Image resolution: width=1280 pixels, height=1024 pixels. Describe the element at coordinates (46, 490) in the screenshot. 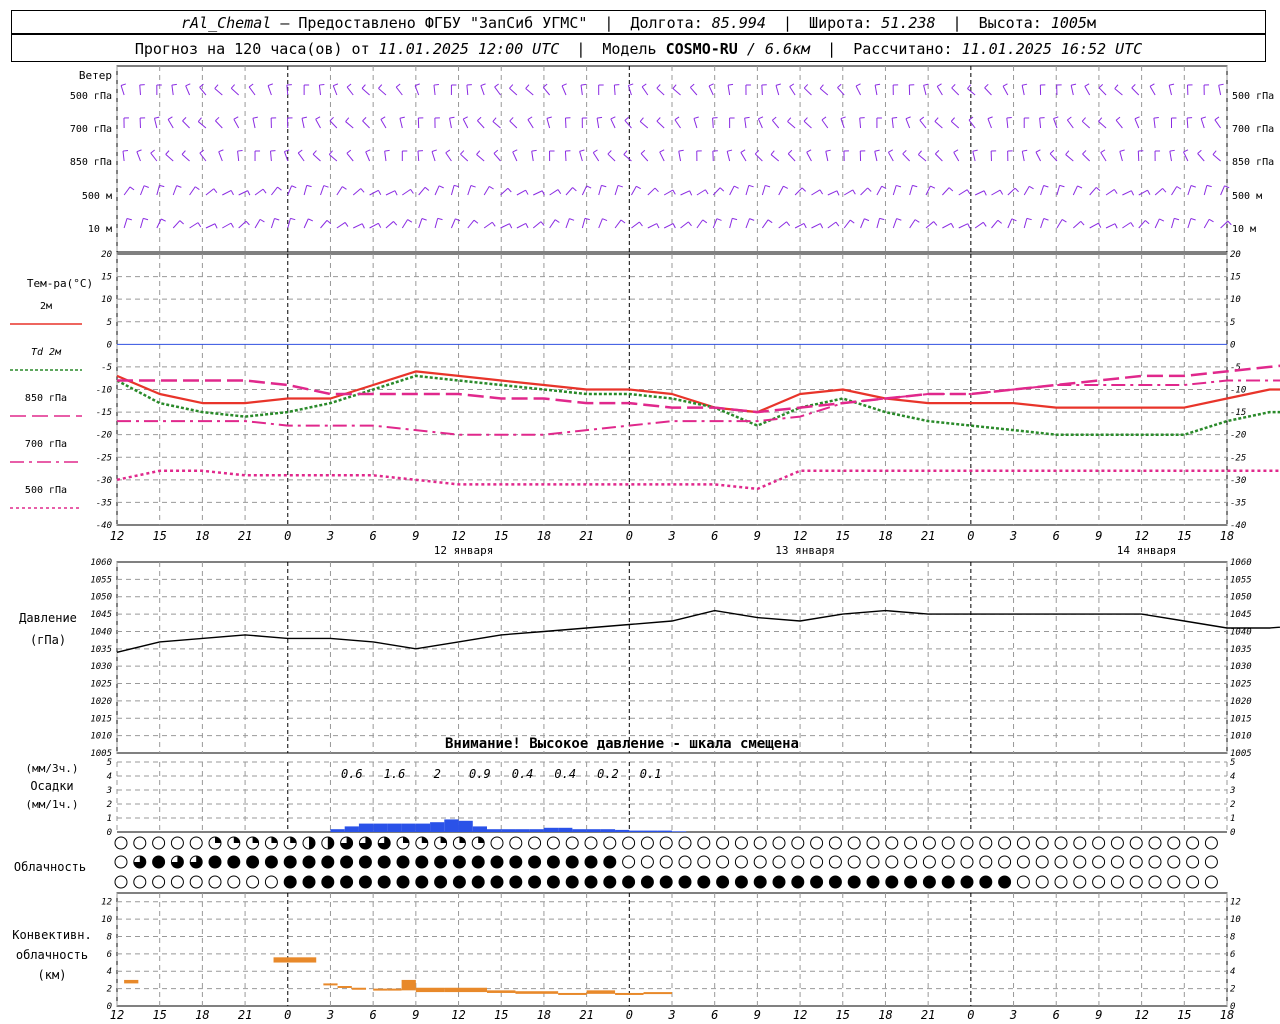

I see `temp-legend-label: 500 гПа` at that location.